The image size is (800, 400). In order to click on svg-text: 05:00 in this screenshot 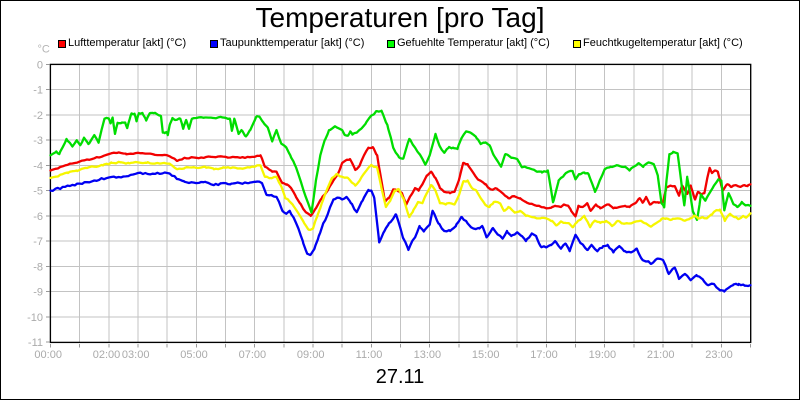, I will do `click(194, 355)`.